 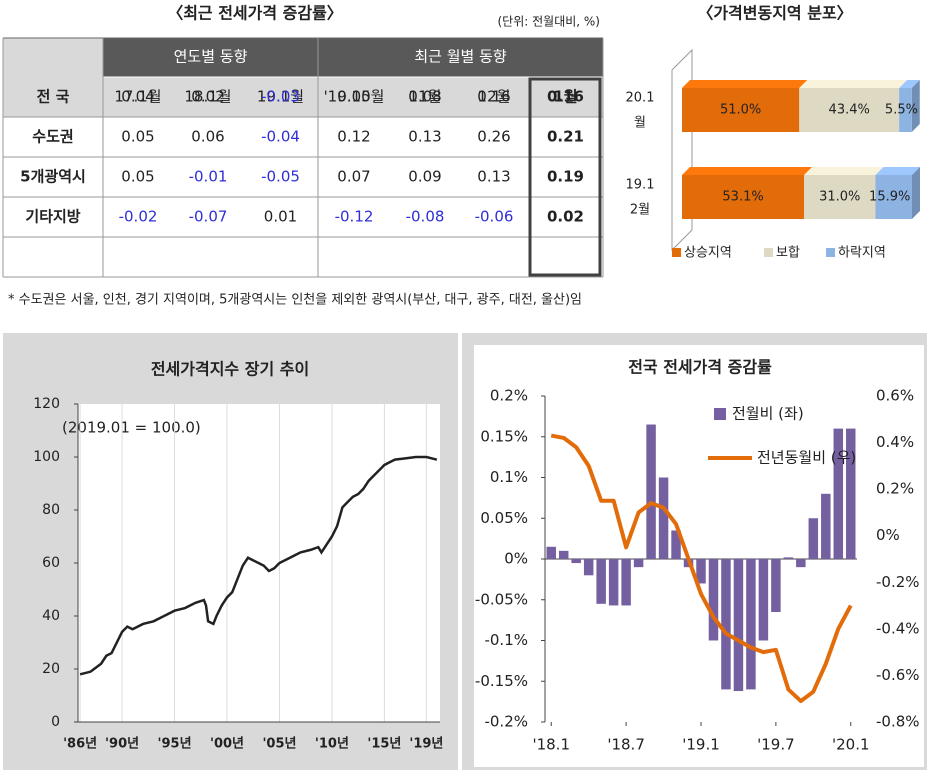 I want to click on cell: -0.07, so click(x=208, y=217).